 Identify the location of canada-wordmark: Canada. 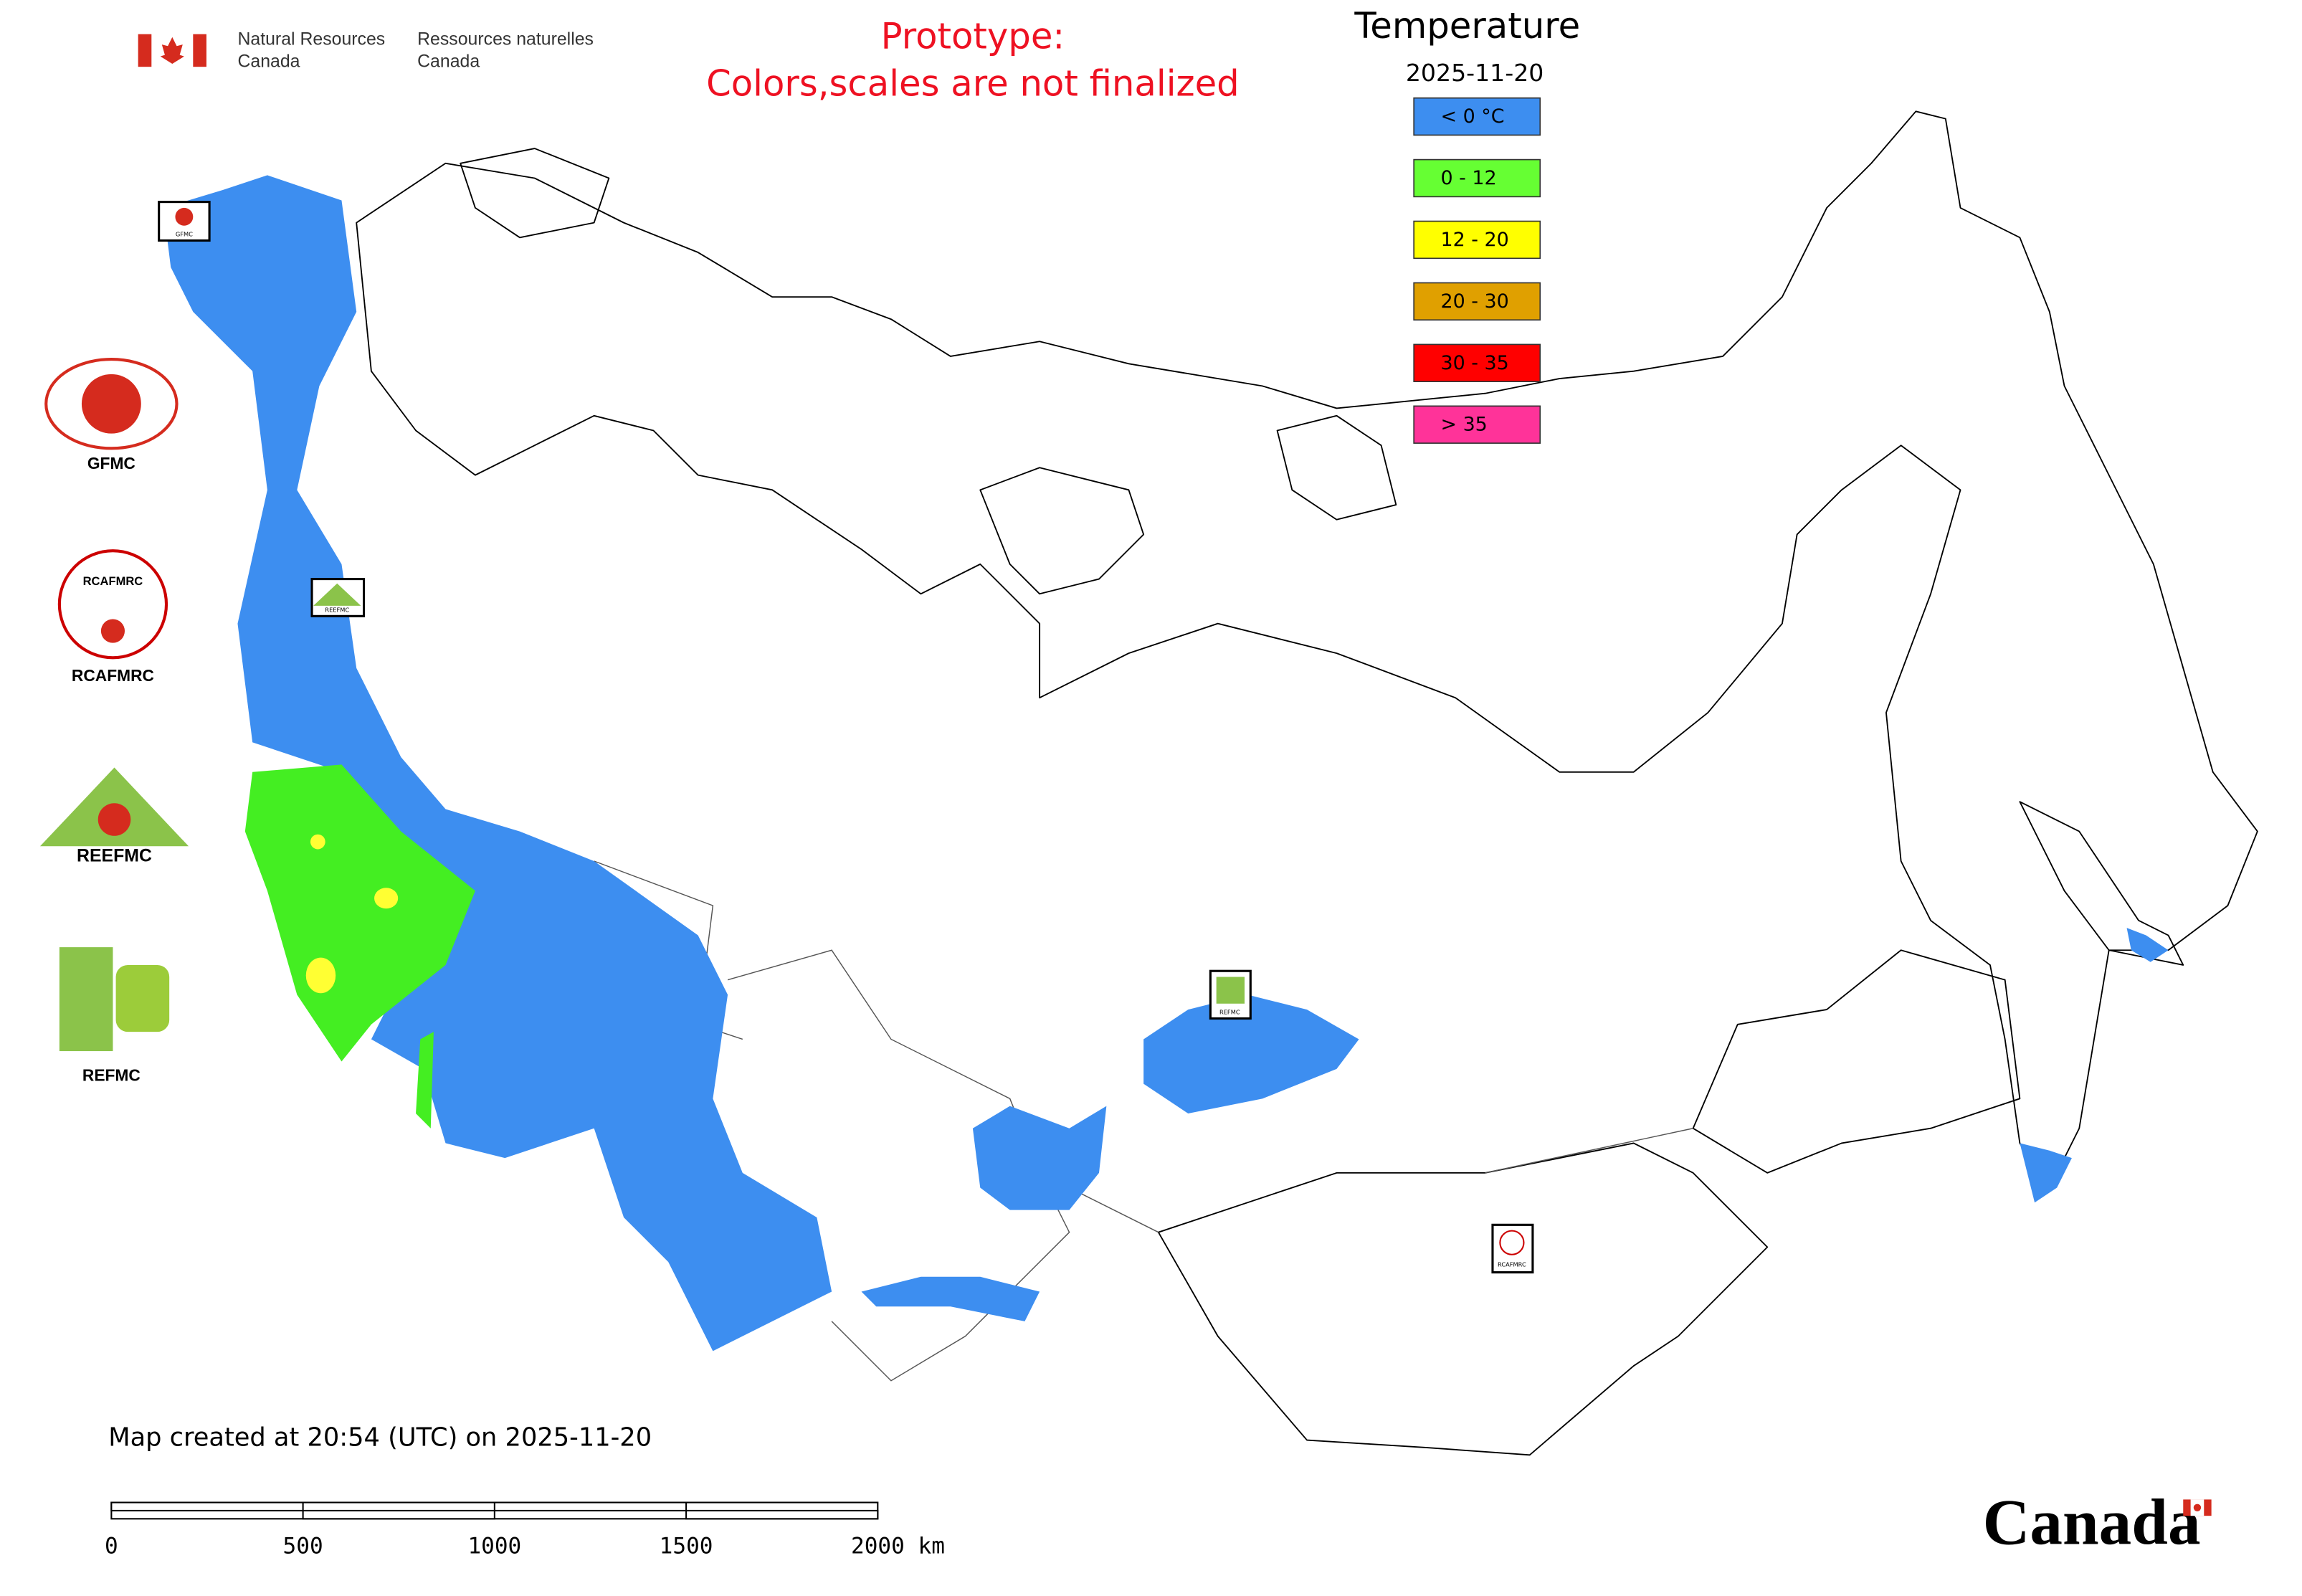
(2097, 1522).